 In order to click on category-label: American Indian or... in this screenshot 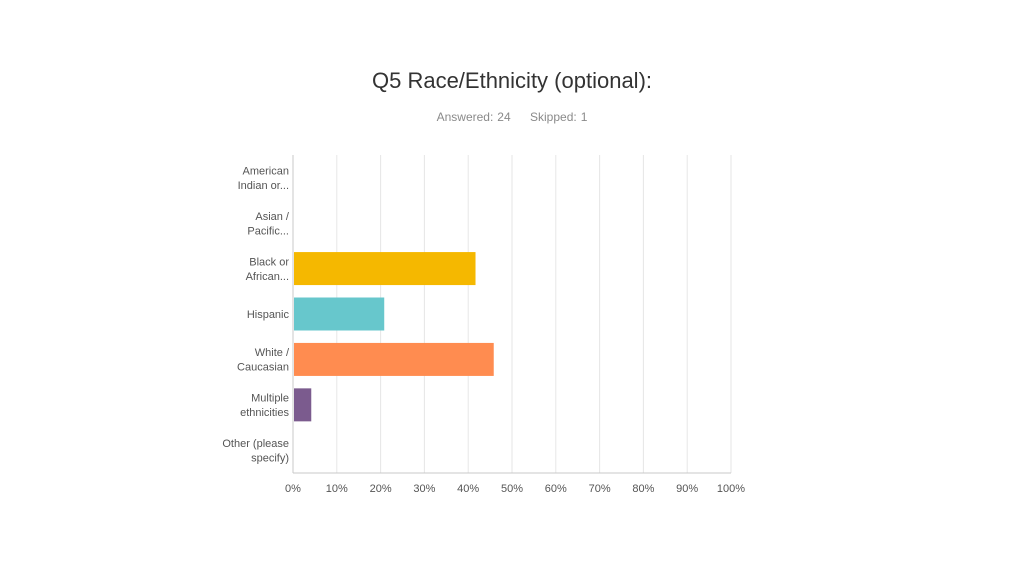, I will do `click(263, 178)`.